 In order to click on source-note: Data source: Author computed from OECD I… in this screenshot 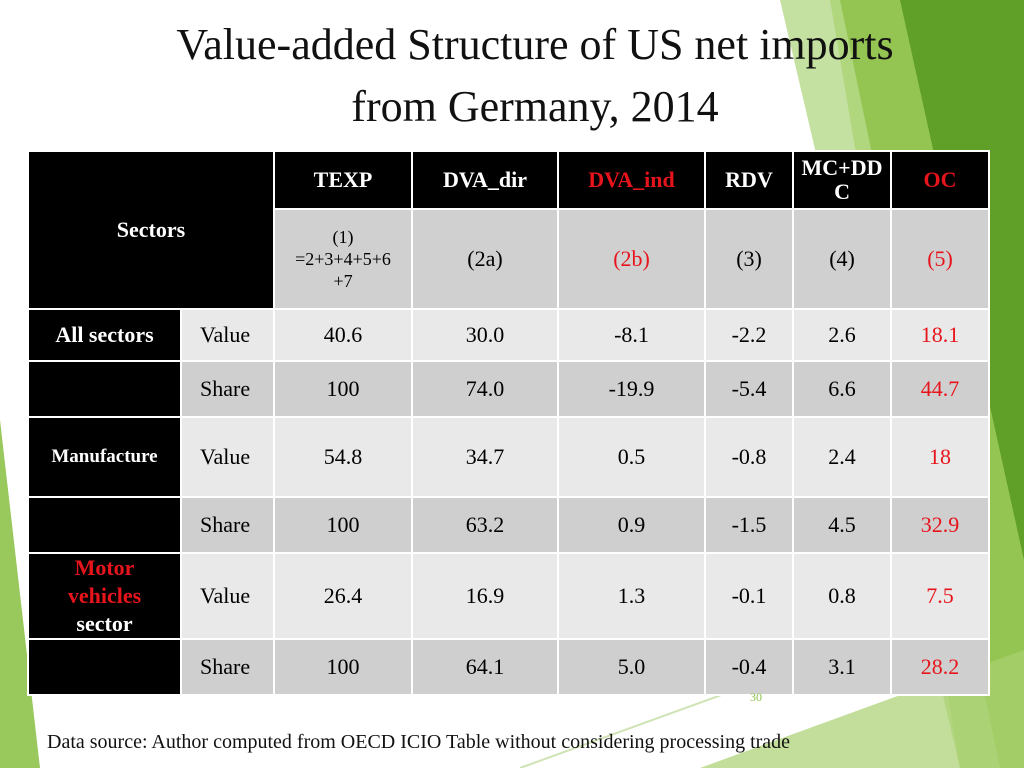, I will do `click(419, 742)`.